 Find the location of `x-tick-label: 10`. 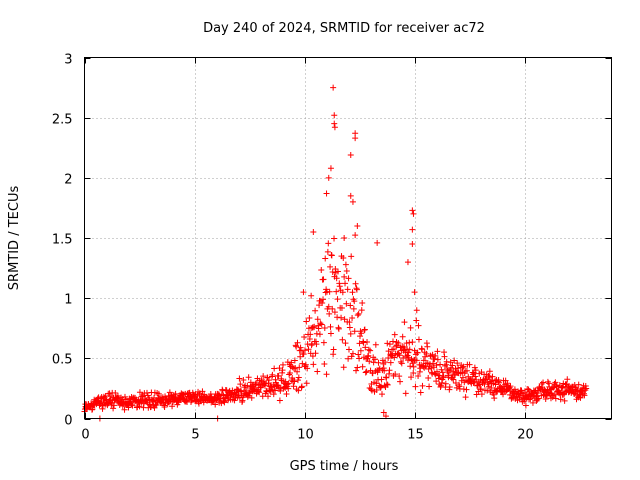

x-tick-label: 10 is located at coordinates (305, 435).